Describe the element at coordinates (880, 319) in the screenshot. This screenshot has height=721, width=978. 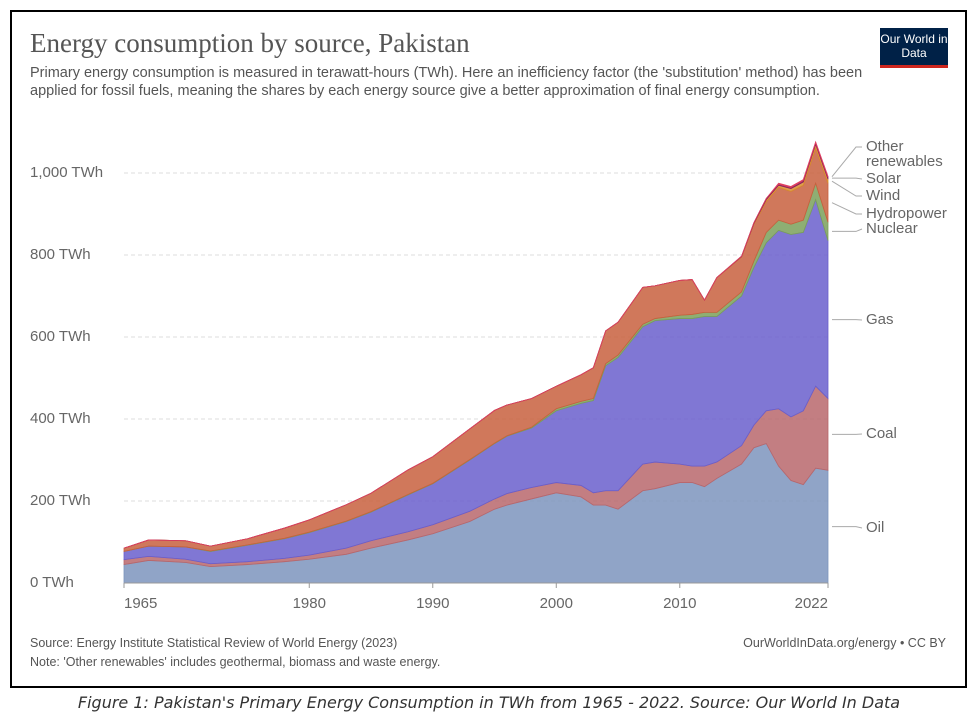
I see `legend-label: Gas` at that location.